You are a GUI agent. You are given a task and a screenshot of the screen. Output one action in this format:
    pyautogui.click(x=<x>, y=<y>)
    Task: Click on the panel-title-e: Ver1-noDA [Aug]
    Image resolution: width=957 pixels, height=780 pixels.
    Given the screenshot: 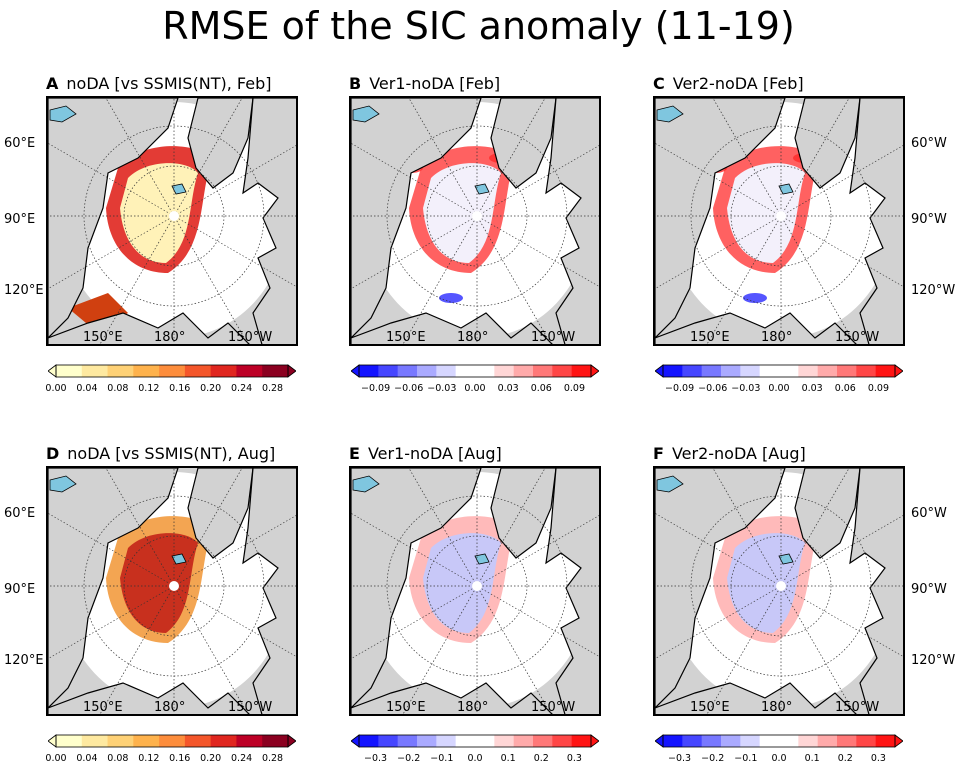 What is the action you would take?
    pyautogui.click(x=434, y=453)
    